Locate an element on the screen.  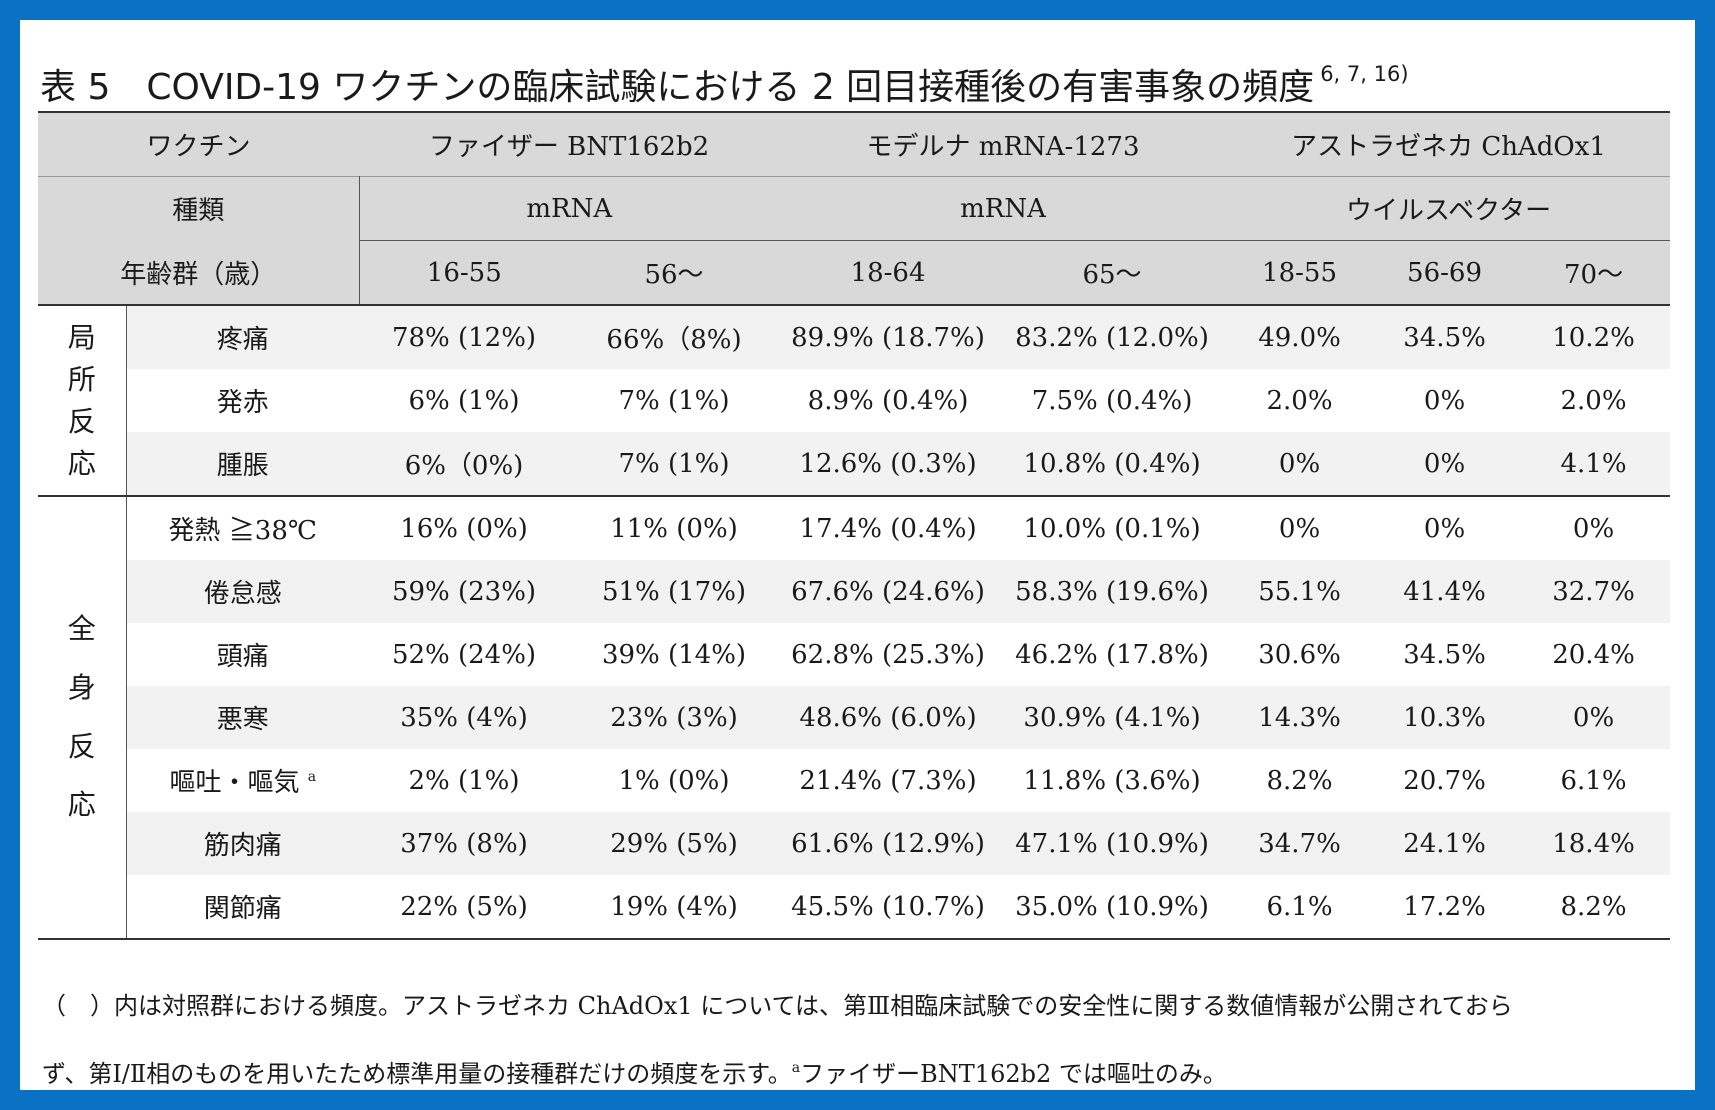
value-cell: 17.2% is located at coordinates (1445, 907).